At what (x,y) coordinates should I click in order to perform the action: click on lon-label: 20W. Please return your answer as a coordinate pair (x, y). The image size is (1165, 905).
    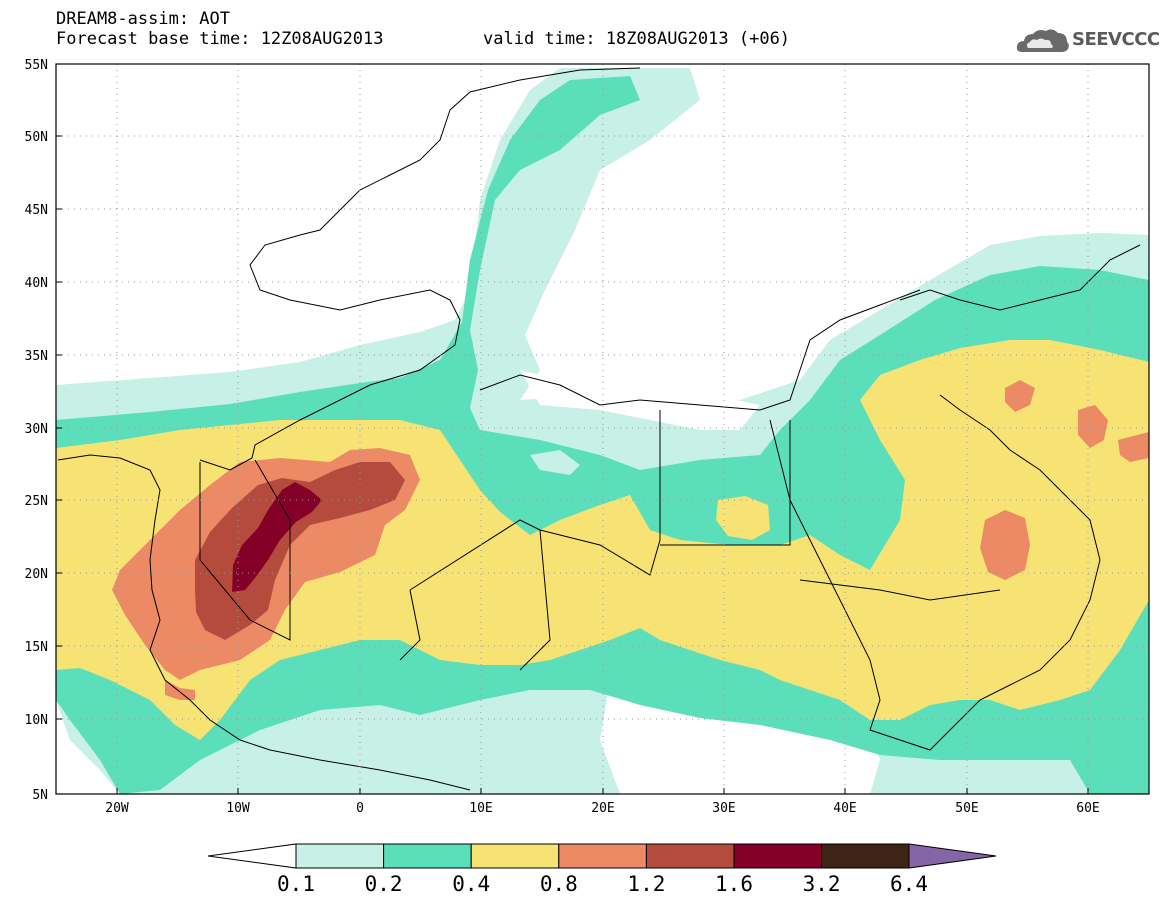
    Looking at the image, I should click on (117, 808).